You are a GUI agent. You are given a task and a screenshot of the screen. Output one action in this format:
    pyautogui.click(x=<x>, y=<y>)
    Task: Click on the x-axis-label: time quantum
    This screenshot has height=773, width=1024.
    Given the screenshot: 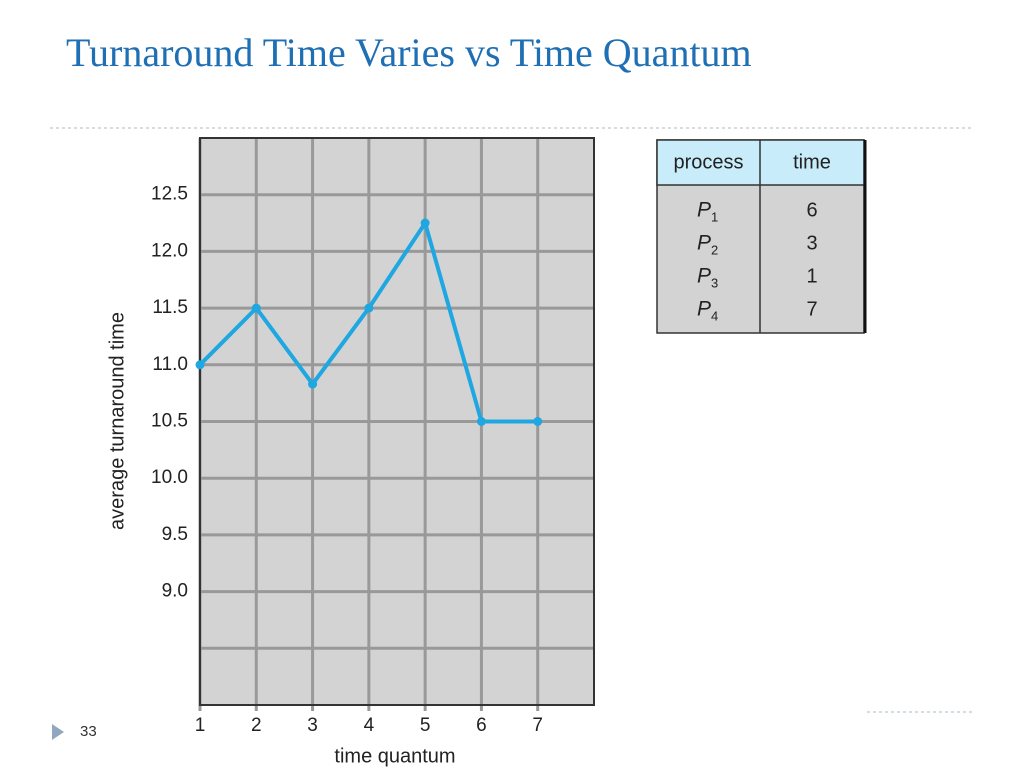 What is the action you would take?
    pyautogui.click(x=394, y=756)
    